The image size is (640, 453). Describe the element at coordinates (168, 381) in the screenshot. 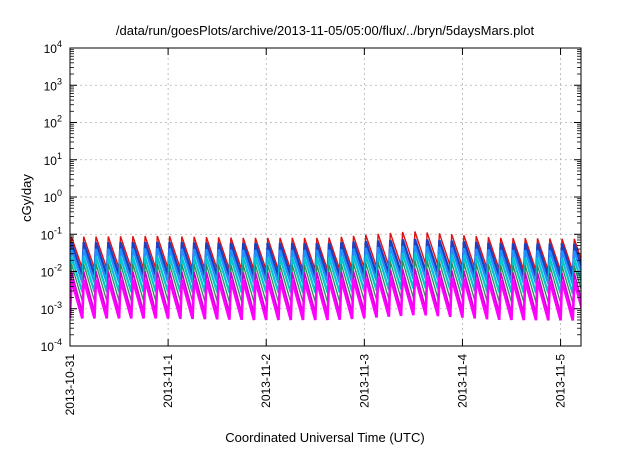

I see `x-tick-label: 2013-11-1` at that location.